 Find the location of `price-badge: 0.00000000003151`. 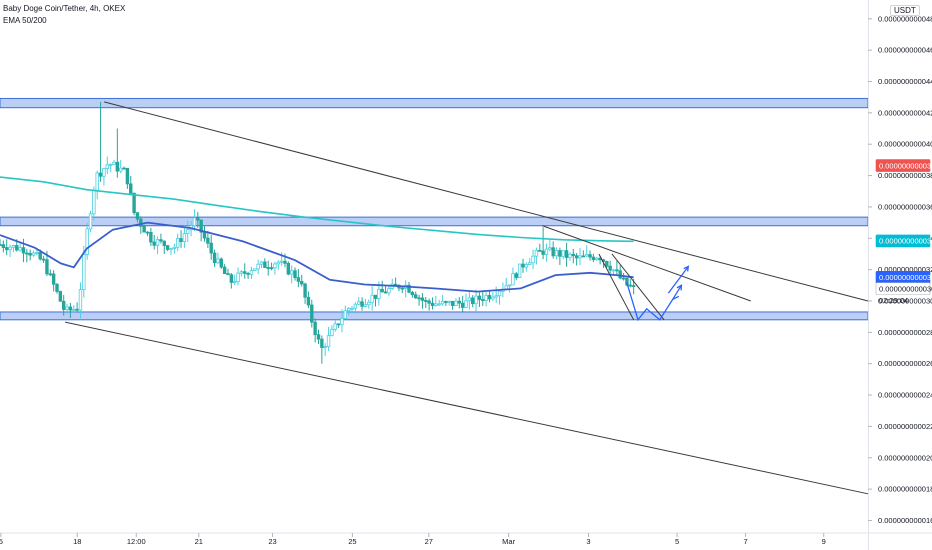

price-badge: 0.00000000003151 is located at coordinates (903, 277).